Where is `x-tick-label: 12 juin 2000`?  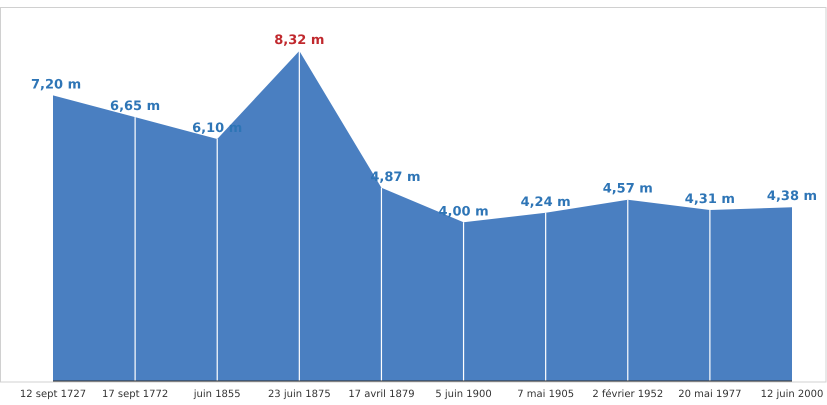 x-tick-label: 12 juin 2000 is located at coordinates (792, 394).